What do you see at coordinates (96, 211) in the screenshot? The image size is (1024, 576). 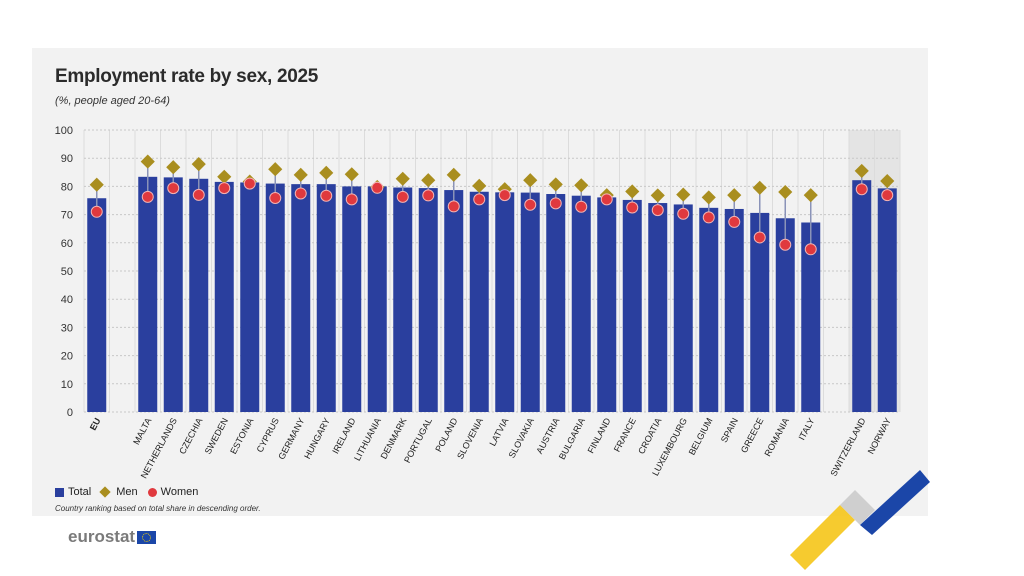 I see `marker-women-eu` at bounding box center [96, 211].